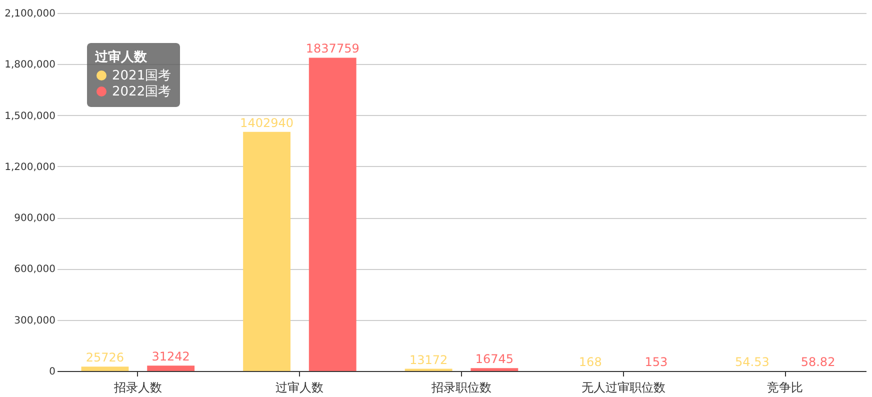  I want to click on y-tick-label: 2,100,000, so click(30, 14).